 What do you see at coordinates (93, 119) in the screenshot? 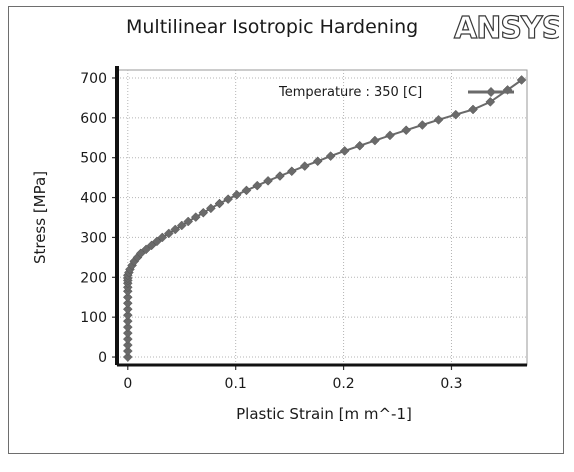
I see `y-tick-label: 600` at bounding box center [93, 119].